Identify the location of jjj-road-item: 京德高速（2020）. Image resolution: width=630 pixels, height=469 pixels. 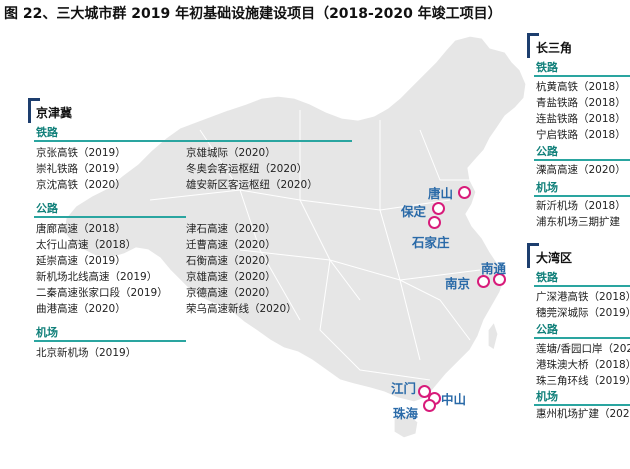
(231, 293).